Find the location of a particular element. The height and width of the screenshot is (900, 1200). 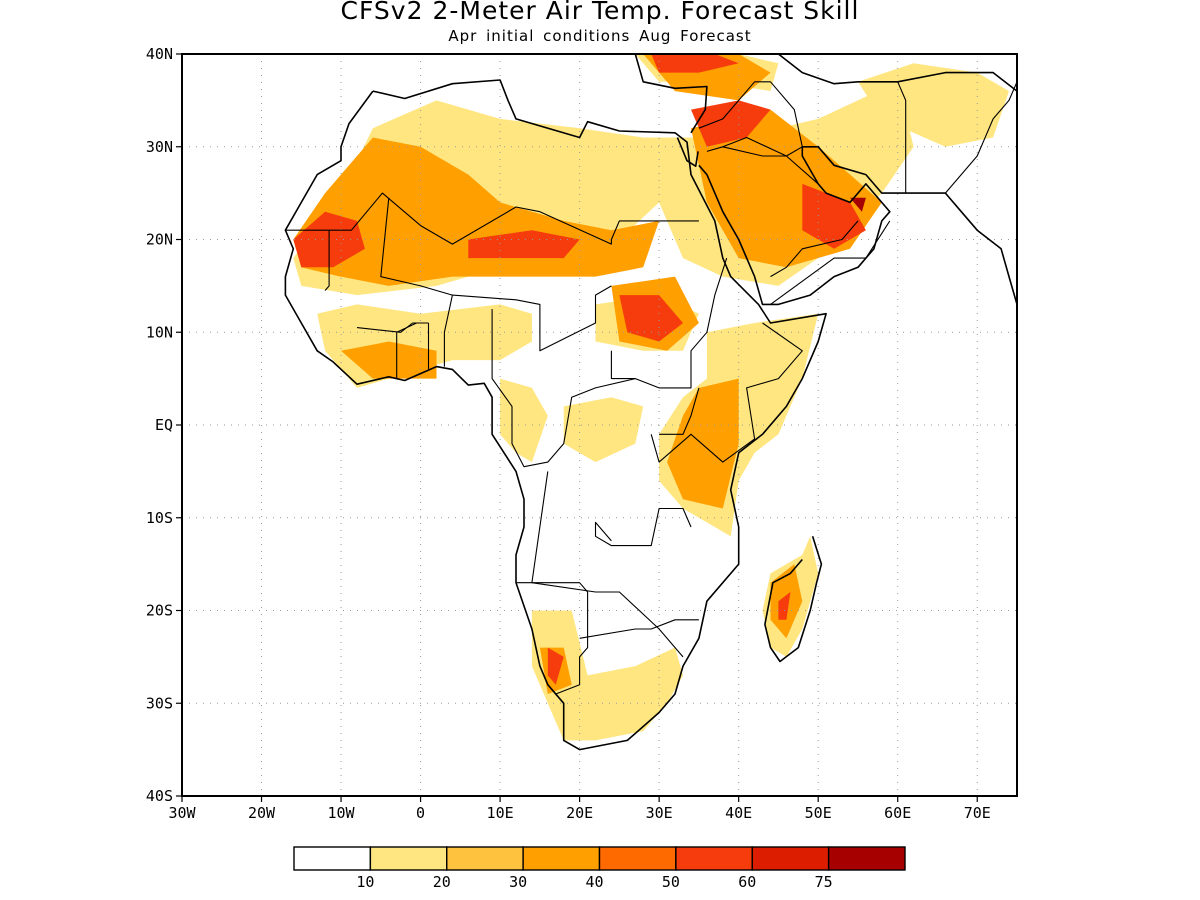

lat-tick-label: 10N is located at coordinates (159, 332).